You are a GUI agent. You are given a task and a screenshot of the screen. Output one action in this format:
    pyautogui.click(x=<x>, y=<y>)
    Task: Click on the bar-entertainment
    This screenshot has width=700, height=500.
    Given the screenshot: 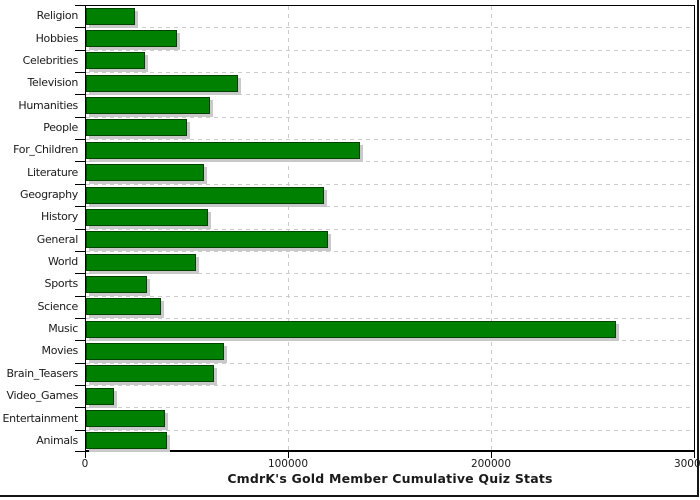 What is the action you would take?
    pyautogui.click(x=125, y=418)
    